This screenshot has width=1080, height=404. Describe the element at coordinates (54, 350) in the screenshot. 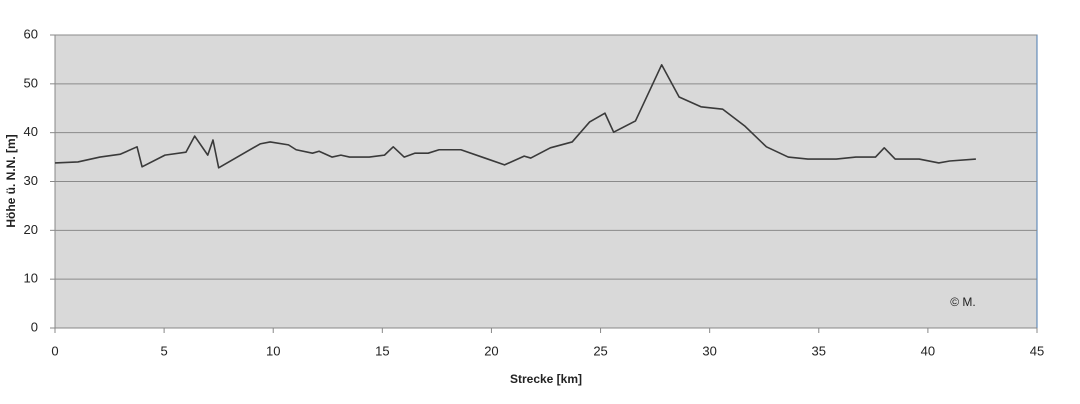

I see `x-tick-label: 0` at that location.